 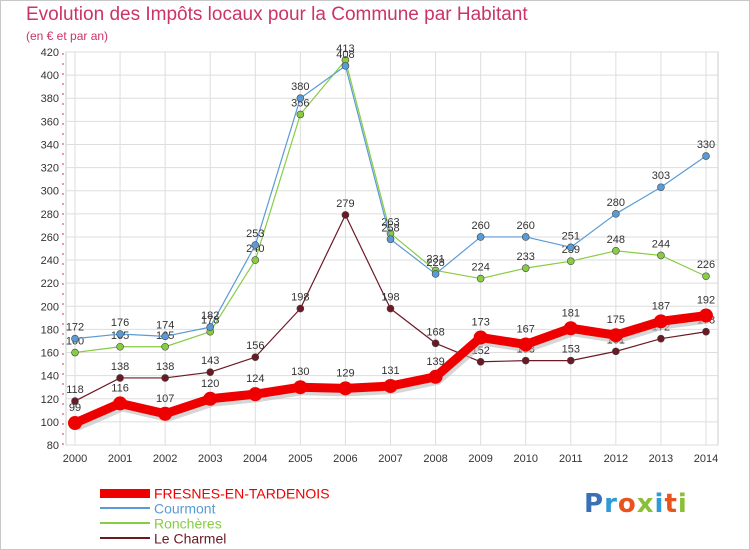 What do you see at coordinates (50, 261) in the screenshot?
I see `y-tick-label: 240` at bounding box center [50, 261].